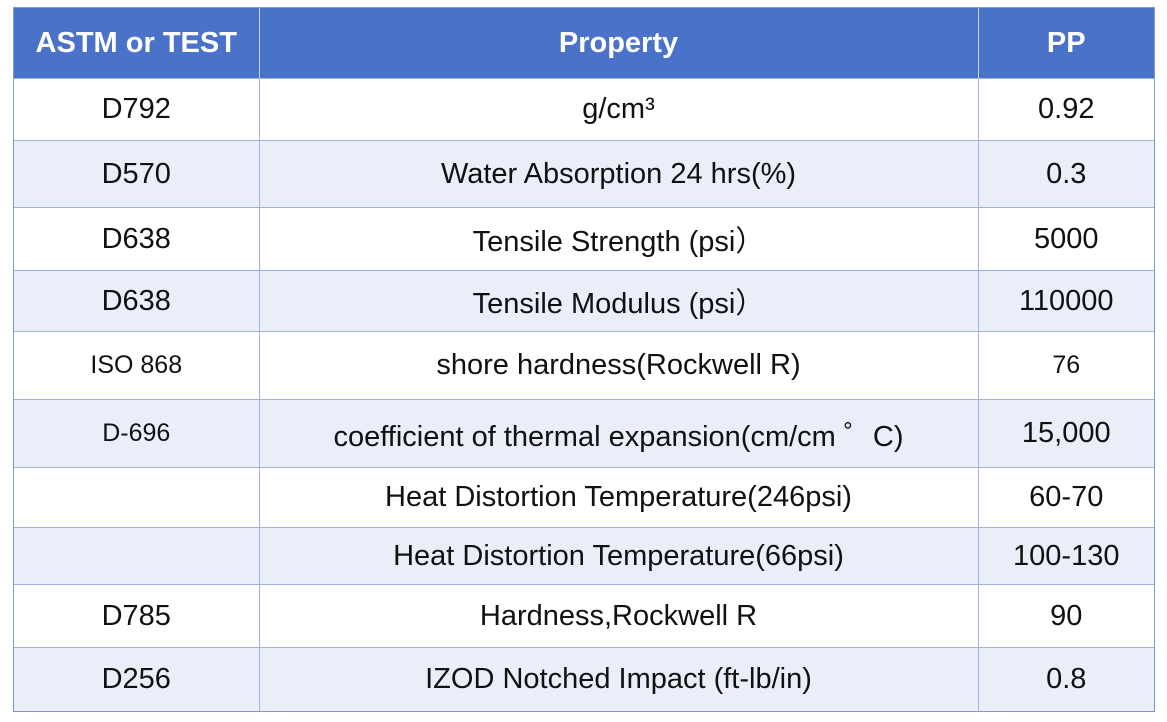 The image size is (1167, 722). What do you see at coordinates (1066, 679) in the screenshot?
I see `cell-pp: 0.8` at bounding box center [1066, 679].